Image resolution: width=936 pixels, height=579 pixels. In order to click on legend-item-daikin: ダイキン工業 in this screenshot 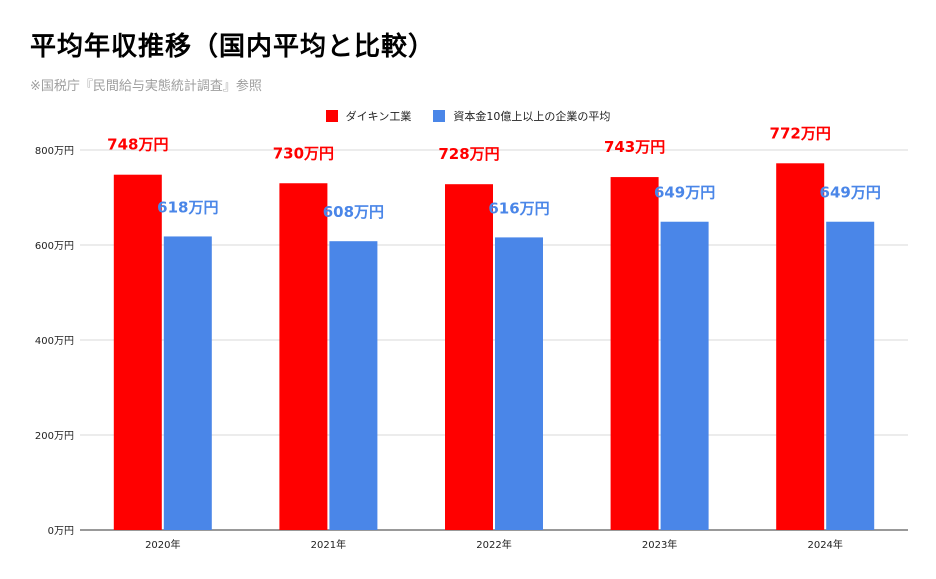, I will do `click(368, 116)`.